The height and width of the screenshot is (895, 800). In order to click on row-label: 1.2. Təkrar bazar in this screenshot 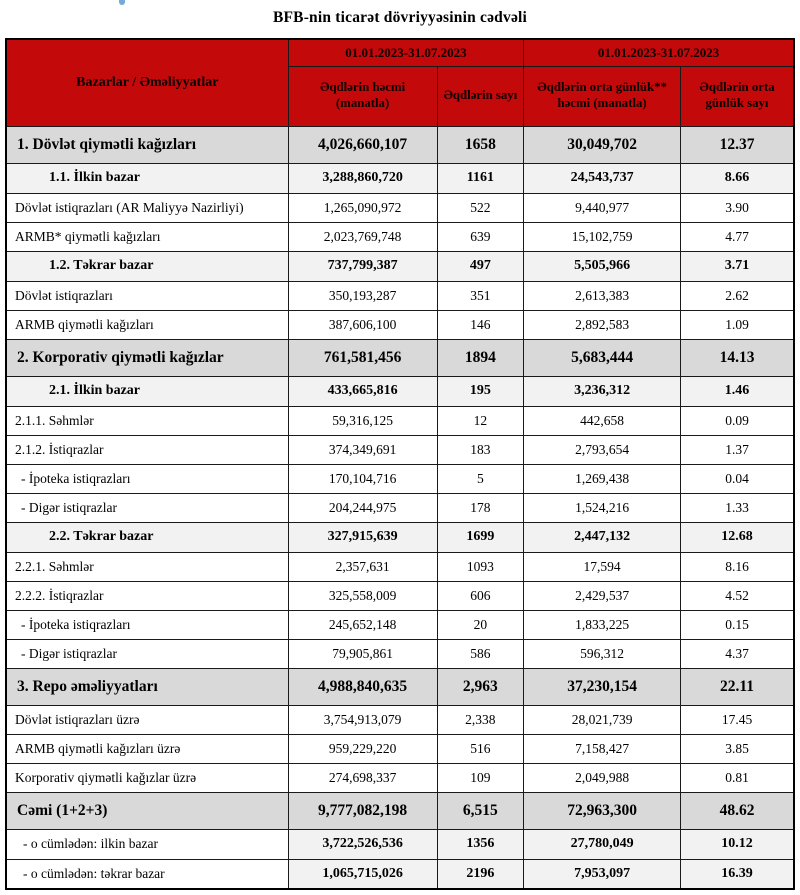, I will do `click(147, 266)`.